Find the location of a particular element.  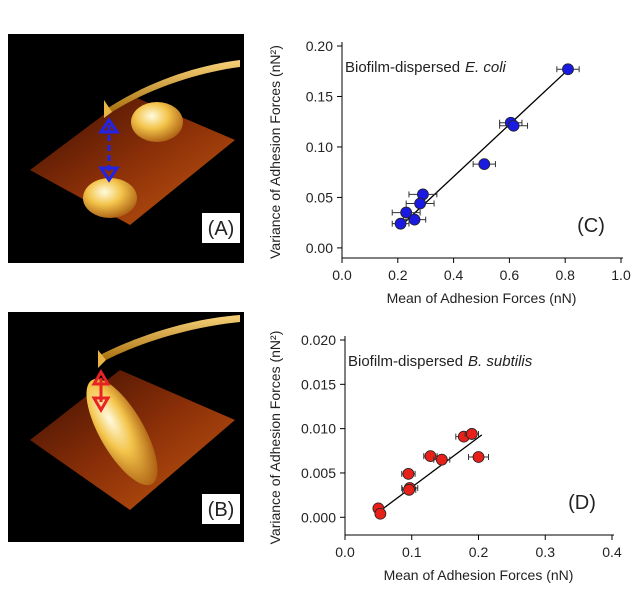

panel-label: (B) is located at coordinates (221, 510).